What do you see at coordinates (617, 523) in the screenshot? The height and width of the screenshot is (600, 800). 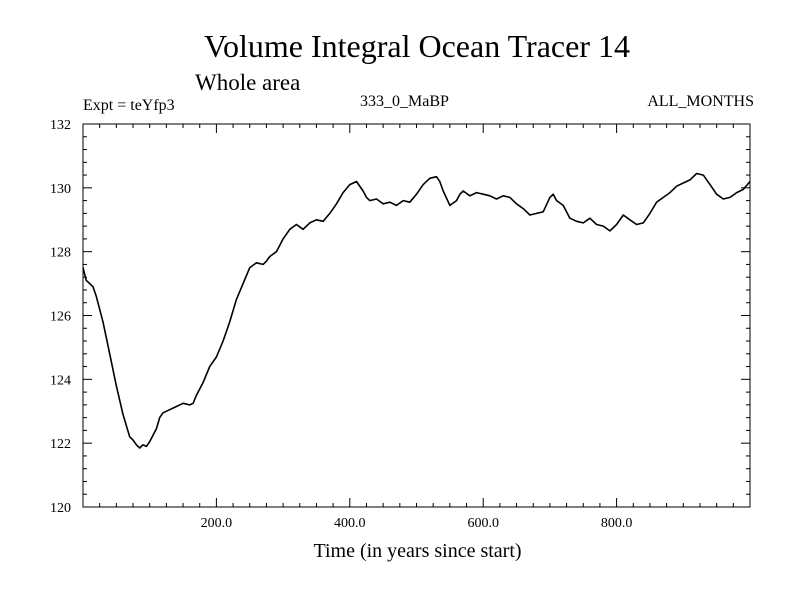 I see `x-tick-label: 800.0` at bounding box center [617, 523].